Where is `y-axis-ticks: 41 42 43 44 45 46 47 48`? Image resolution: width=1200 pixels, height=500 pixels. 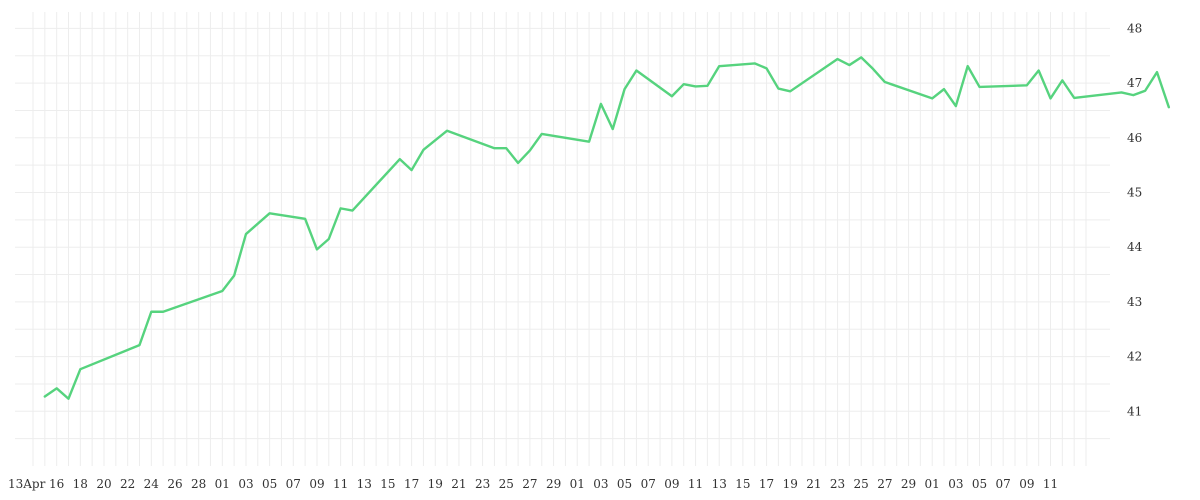 y-axis-ticks: 41 42 43 44 45 46 47 48 is located at coordinates (1135, 219).